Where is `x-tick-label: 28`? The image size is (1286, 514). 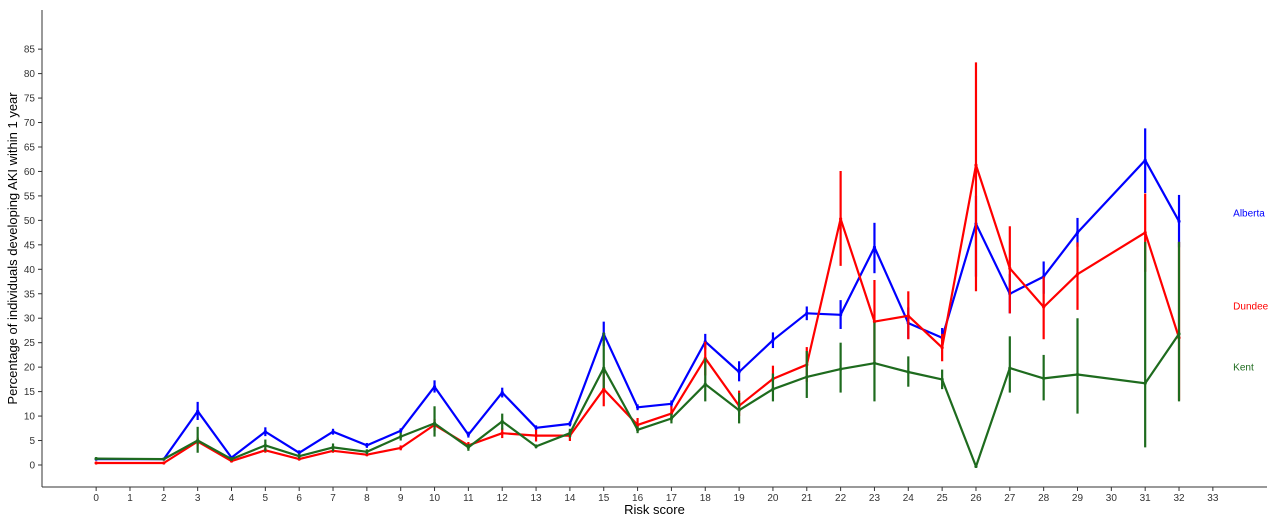
x-tick-label: 28 is located at coordinates (1044, 498).